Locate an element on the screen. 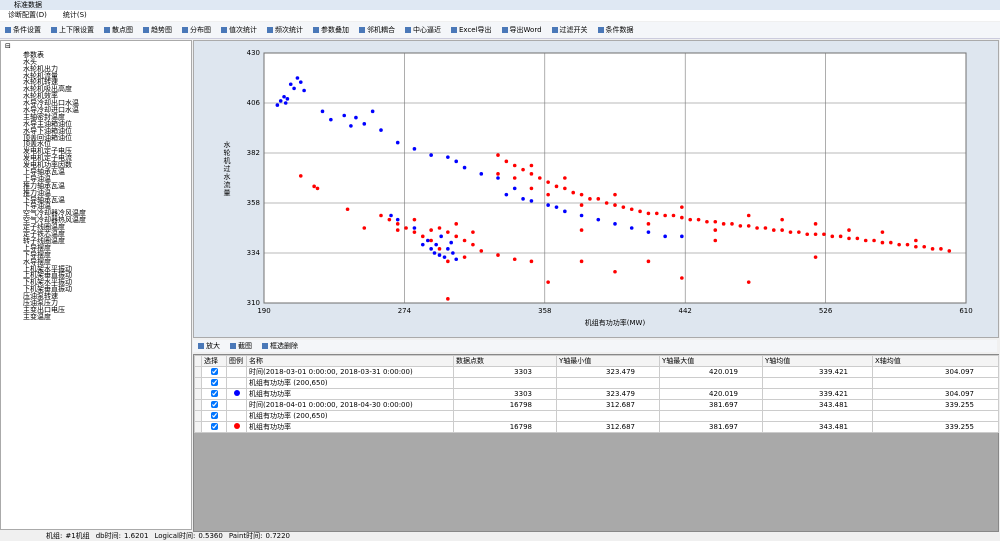 The image size is (1000, 541). tree-item: 水头 is located at coordinates (30, 61).